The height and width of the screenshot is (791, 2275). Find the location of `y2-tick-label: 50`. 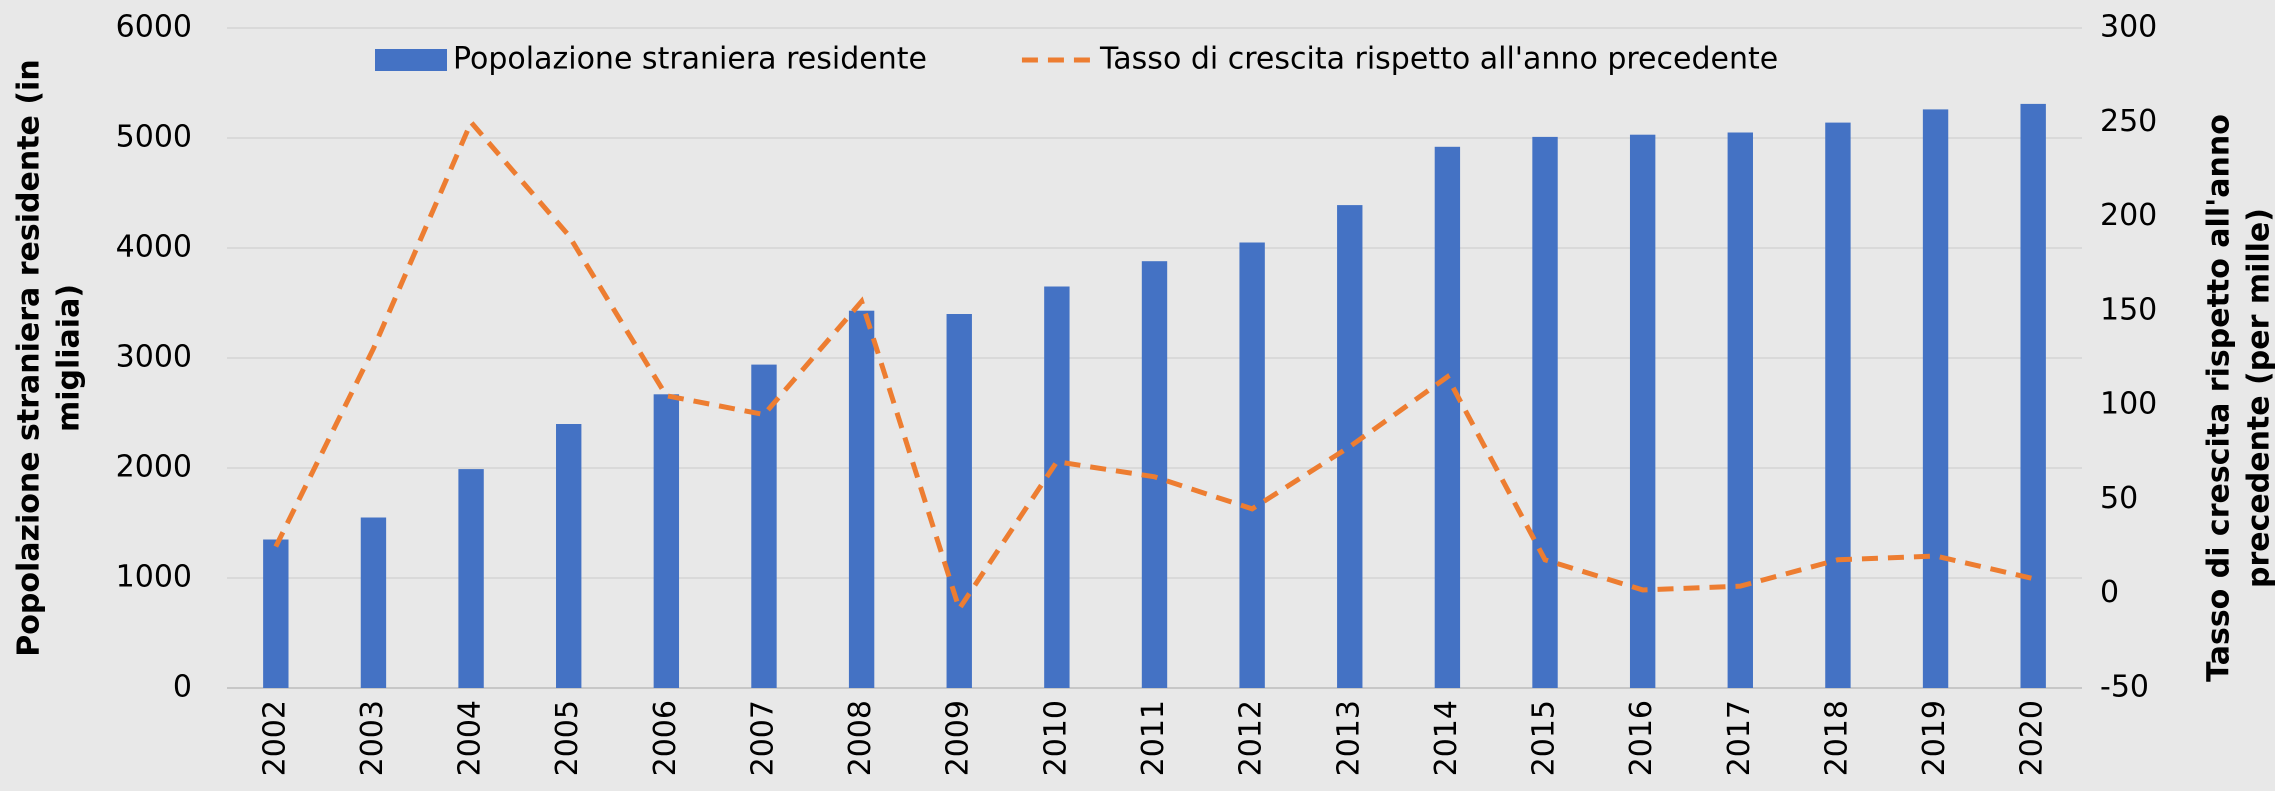

y2-tick-label: 50 is located at coordinates (2119, 498).